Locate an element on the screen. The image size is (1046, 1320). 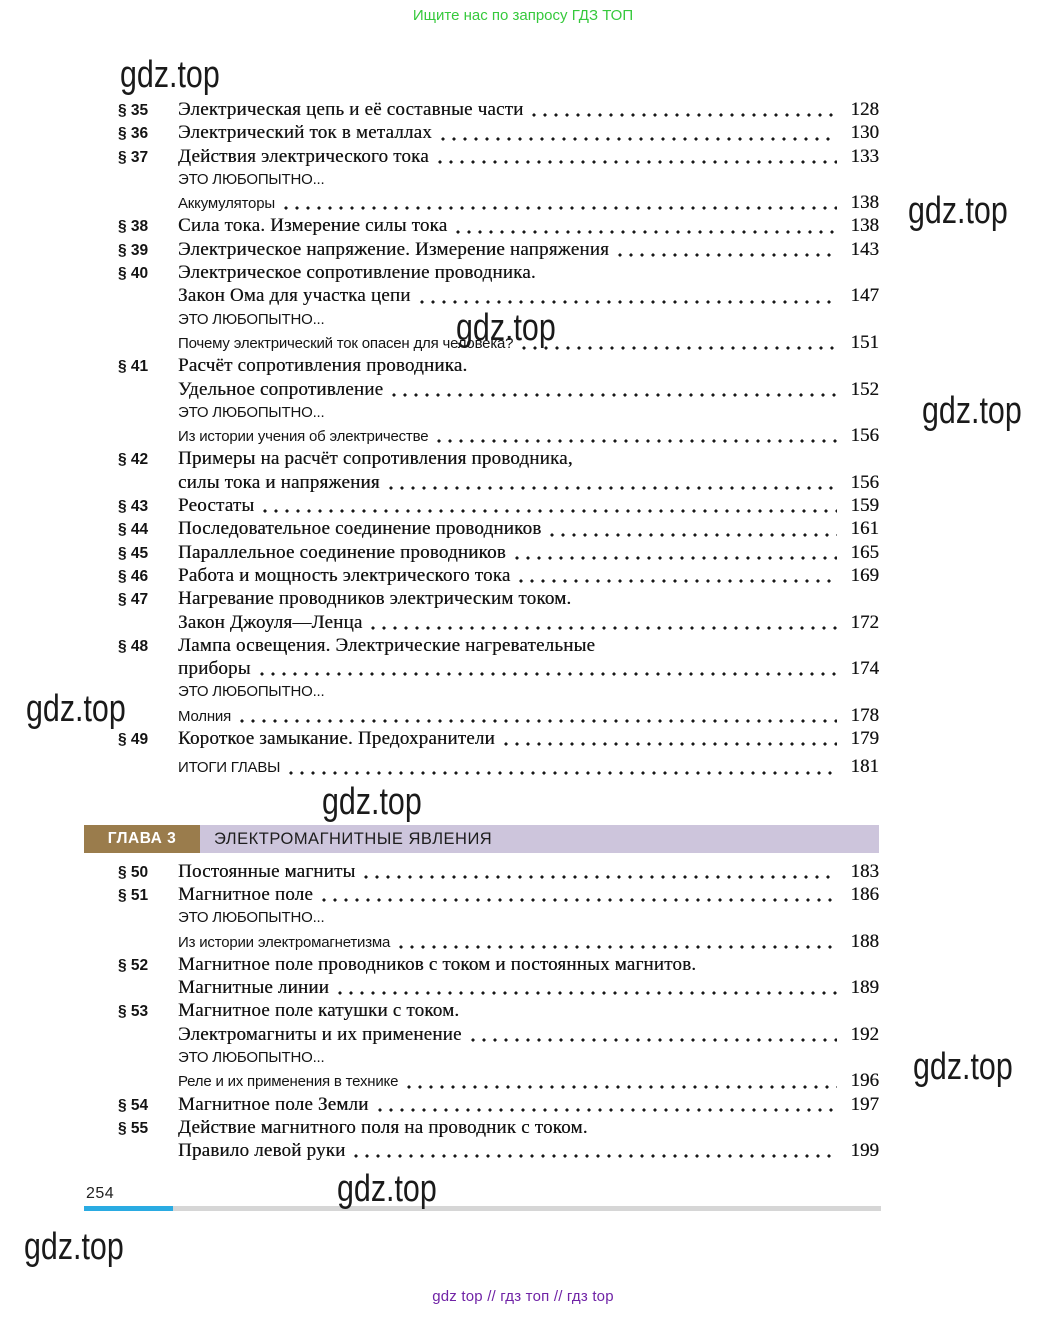
toc-entry-title: Удельное сопротивление is located at coordinates (281, 389).